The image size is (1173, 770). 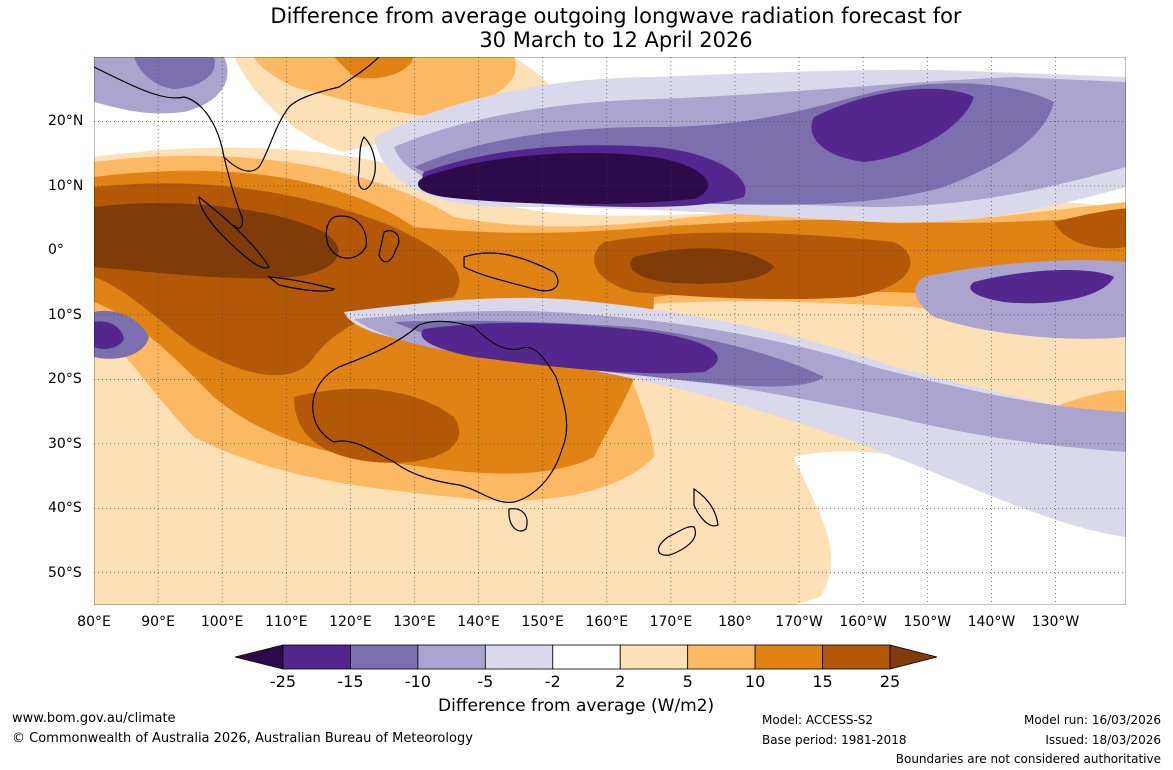 What do you see at coordinates (1055, 622) in the screenshot?
I see `lon-tick-label: 130°W` at bounding box center [1055, 622].